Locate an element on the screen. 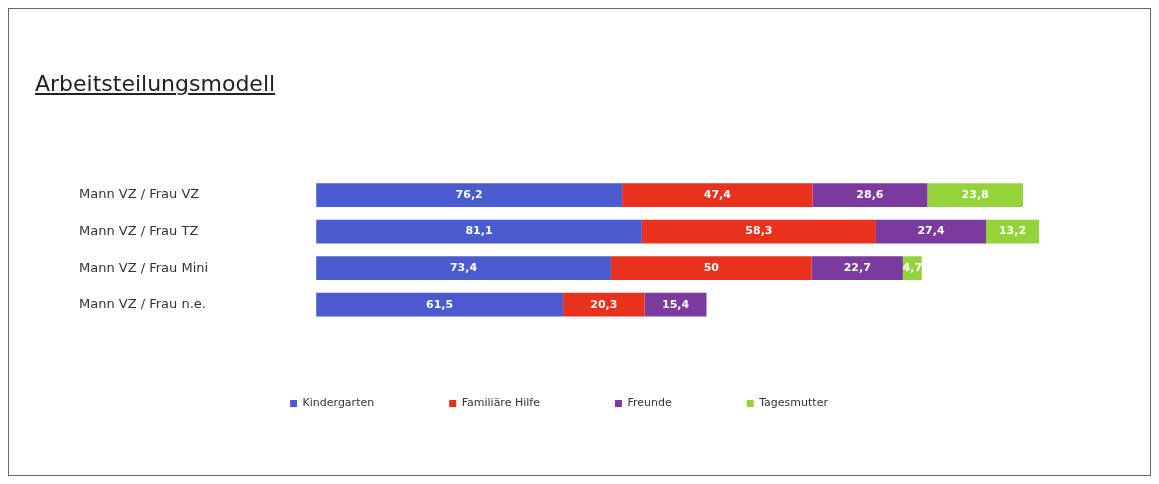  data-label: 28,6 is located at coordinates (870, 194).